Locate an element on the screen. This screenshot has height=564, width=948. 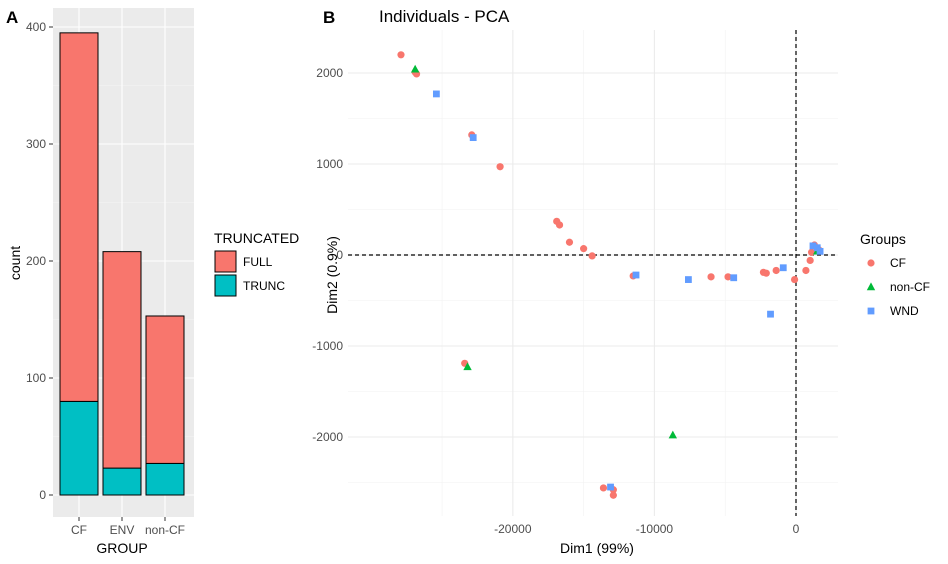
bar-non-CF-full is located at coordinates (165, 389).